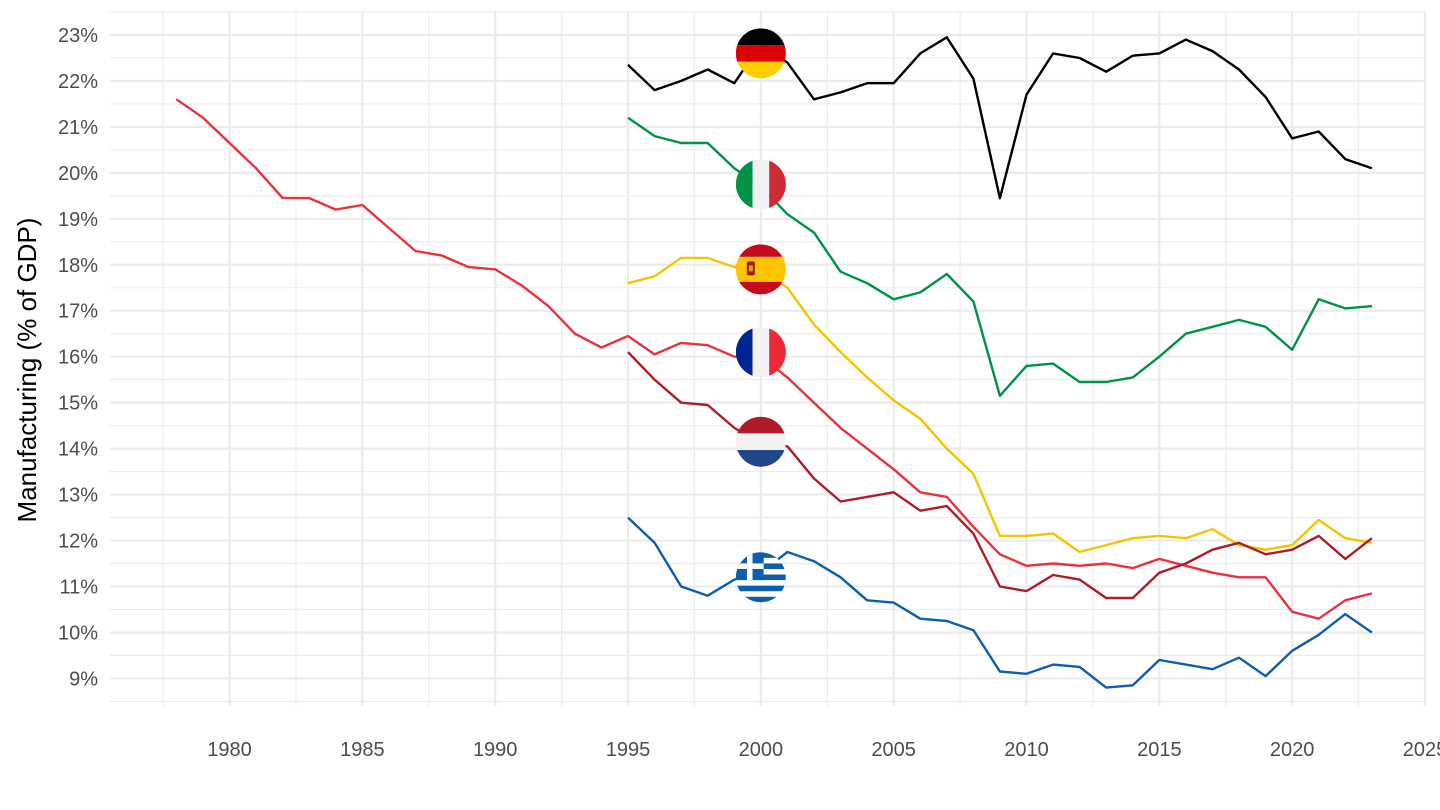 The height and width of the screenshot is (810, 1440). Describe the element at coordinates (1000, 602) in the screenshot. I see `greece-line` at that location.